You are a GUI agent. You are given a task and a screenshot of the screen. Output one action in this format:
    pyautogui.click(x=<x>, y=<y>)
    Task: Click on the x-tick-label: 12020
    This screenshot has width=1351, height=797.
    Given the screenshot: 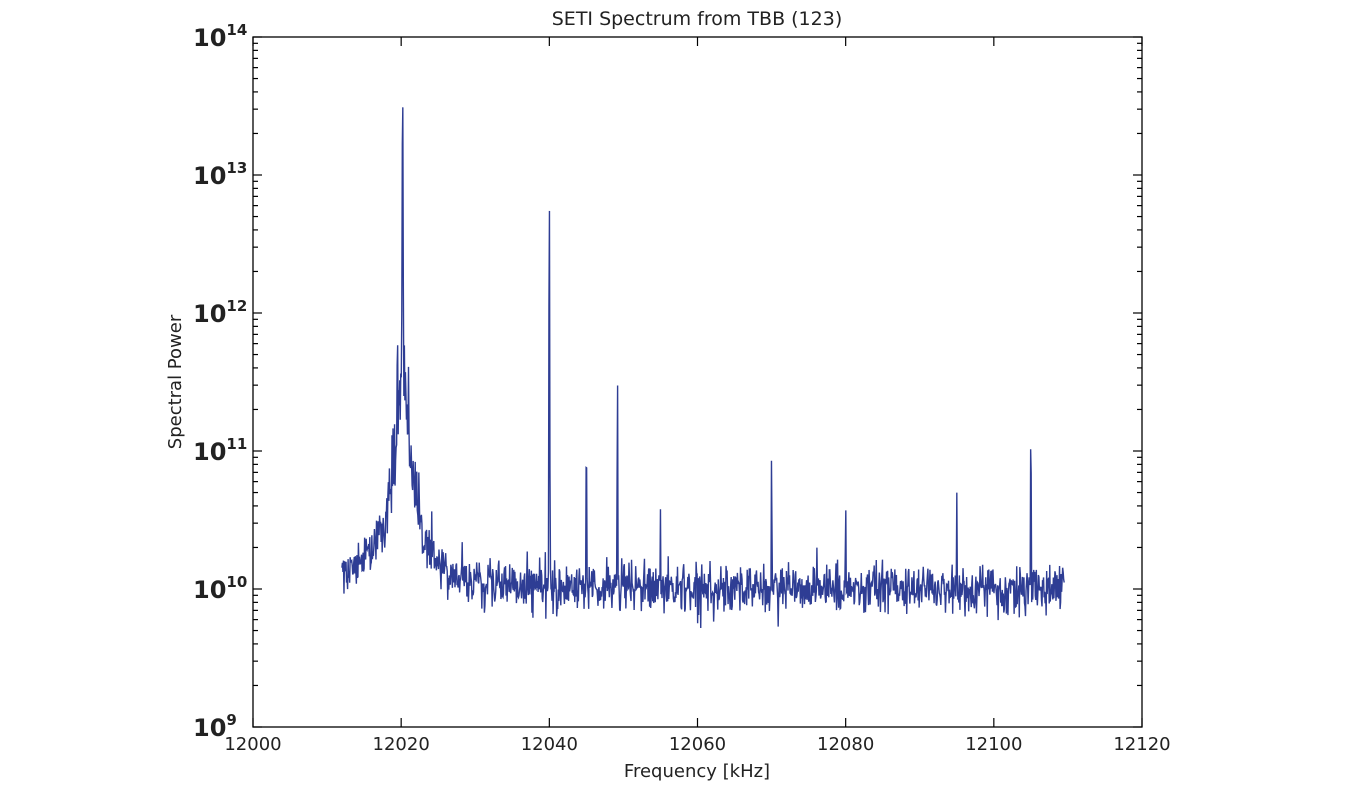 What is the action you would take?
    pyautogui.click(x=401, y=744)
    